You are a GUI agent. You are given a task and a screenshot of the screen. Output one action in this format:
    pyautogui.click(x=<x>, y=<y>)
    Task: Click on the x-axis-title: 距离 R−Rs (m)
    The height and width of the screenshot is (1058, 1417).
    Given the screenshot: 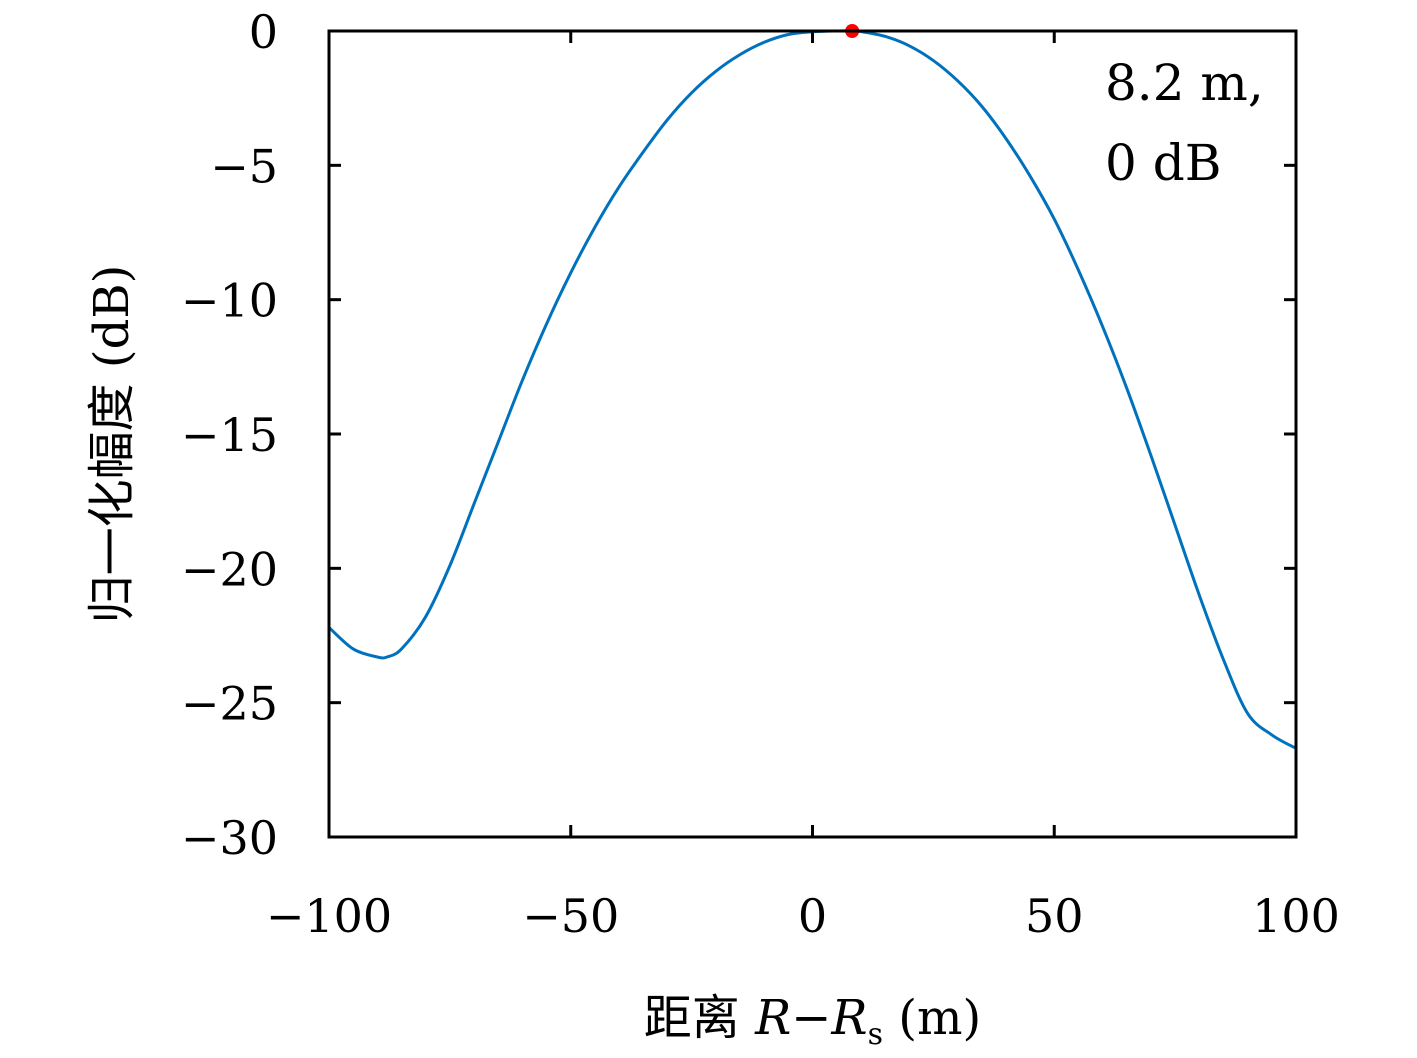 What is the action you would take?
    pyautogui.click(x=812, y=1021)
    